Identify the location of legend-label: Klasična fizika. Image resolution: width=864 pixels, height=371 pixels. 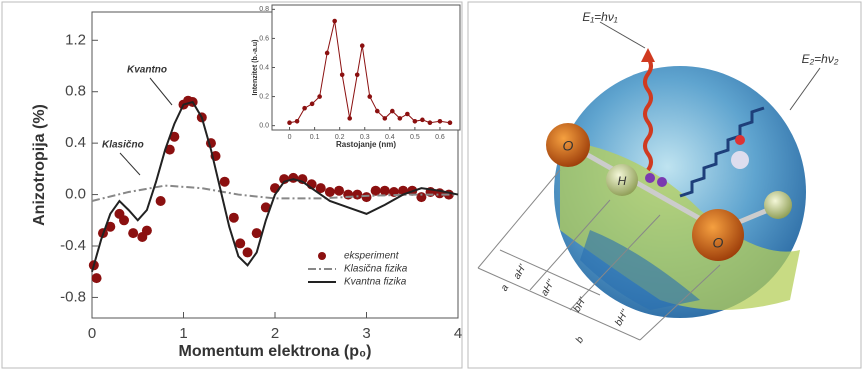
(376, 269).